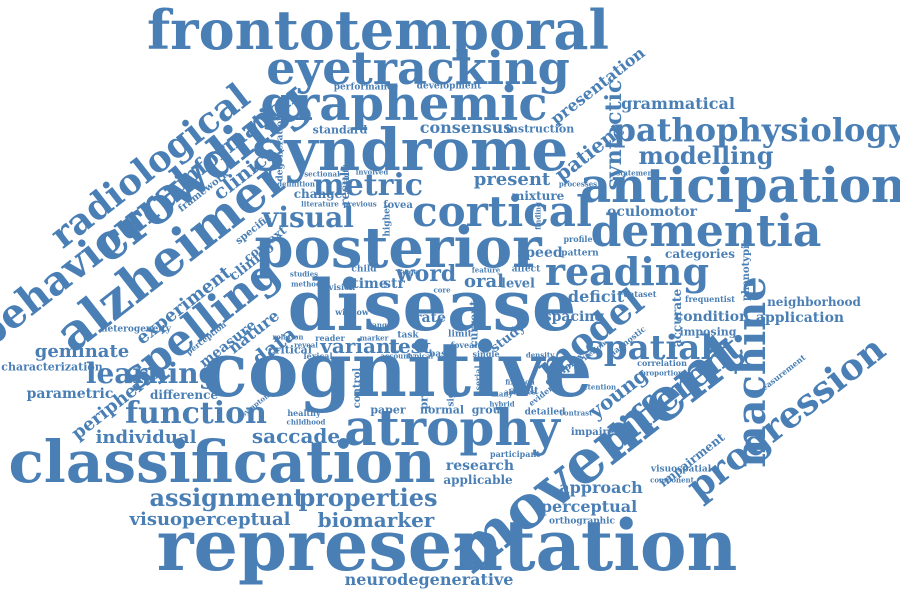 This screenshot has width=900, height=592. I want to click on word-hybrid: hybrid, so click(502, 404).